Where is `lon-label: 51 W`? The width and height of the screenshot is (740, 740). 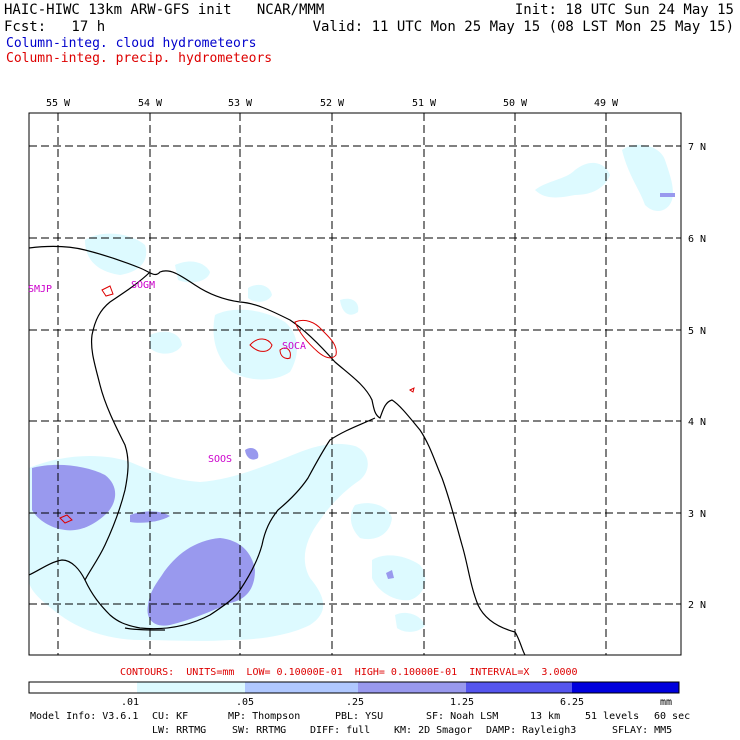
lon-label: 51 W is located at coordinates (424, 103).